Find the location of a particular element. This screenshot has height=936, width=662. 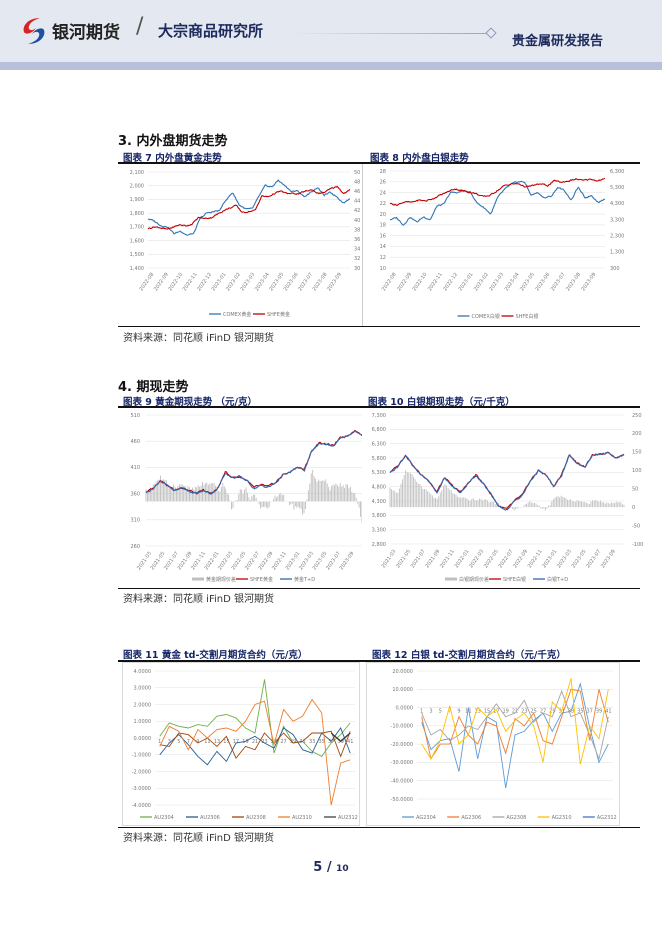

legend-label: SHFE黄金 is located at coordinates (261, 579).